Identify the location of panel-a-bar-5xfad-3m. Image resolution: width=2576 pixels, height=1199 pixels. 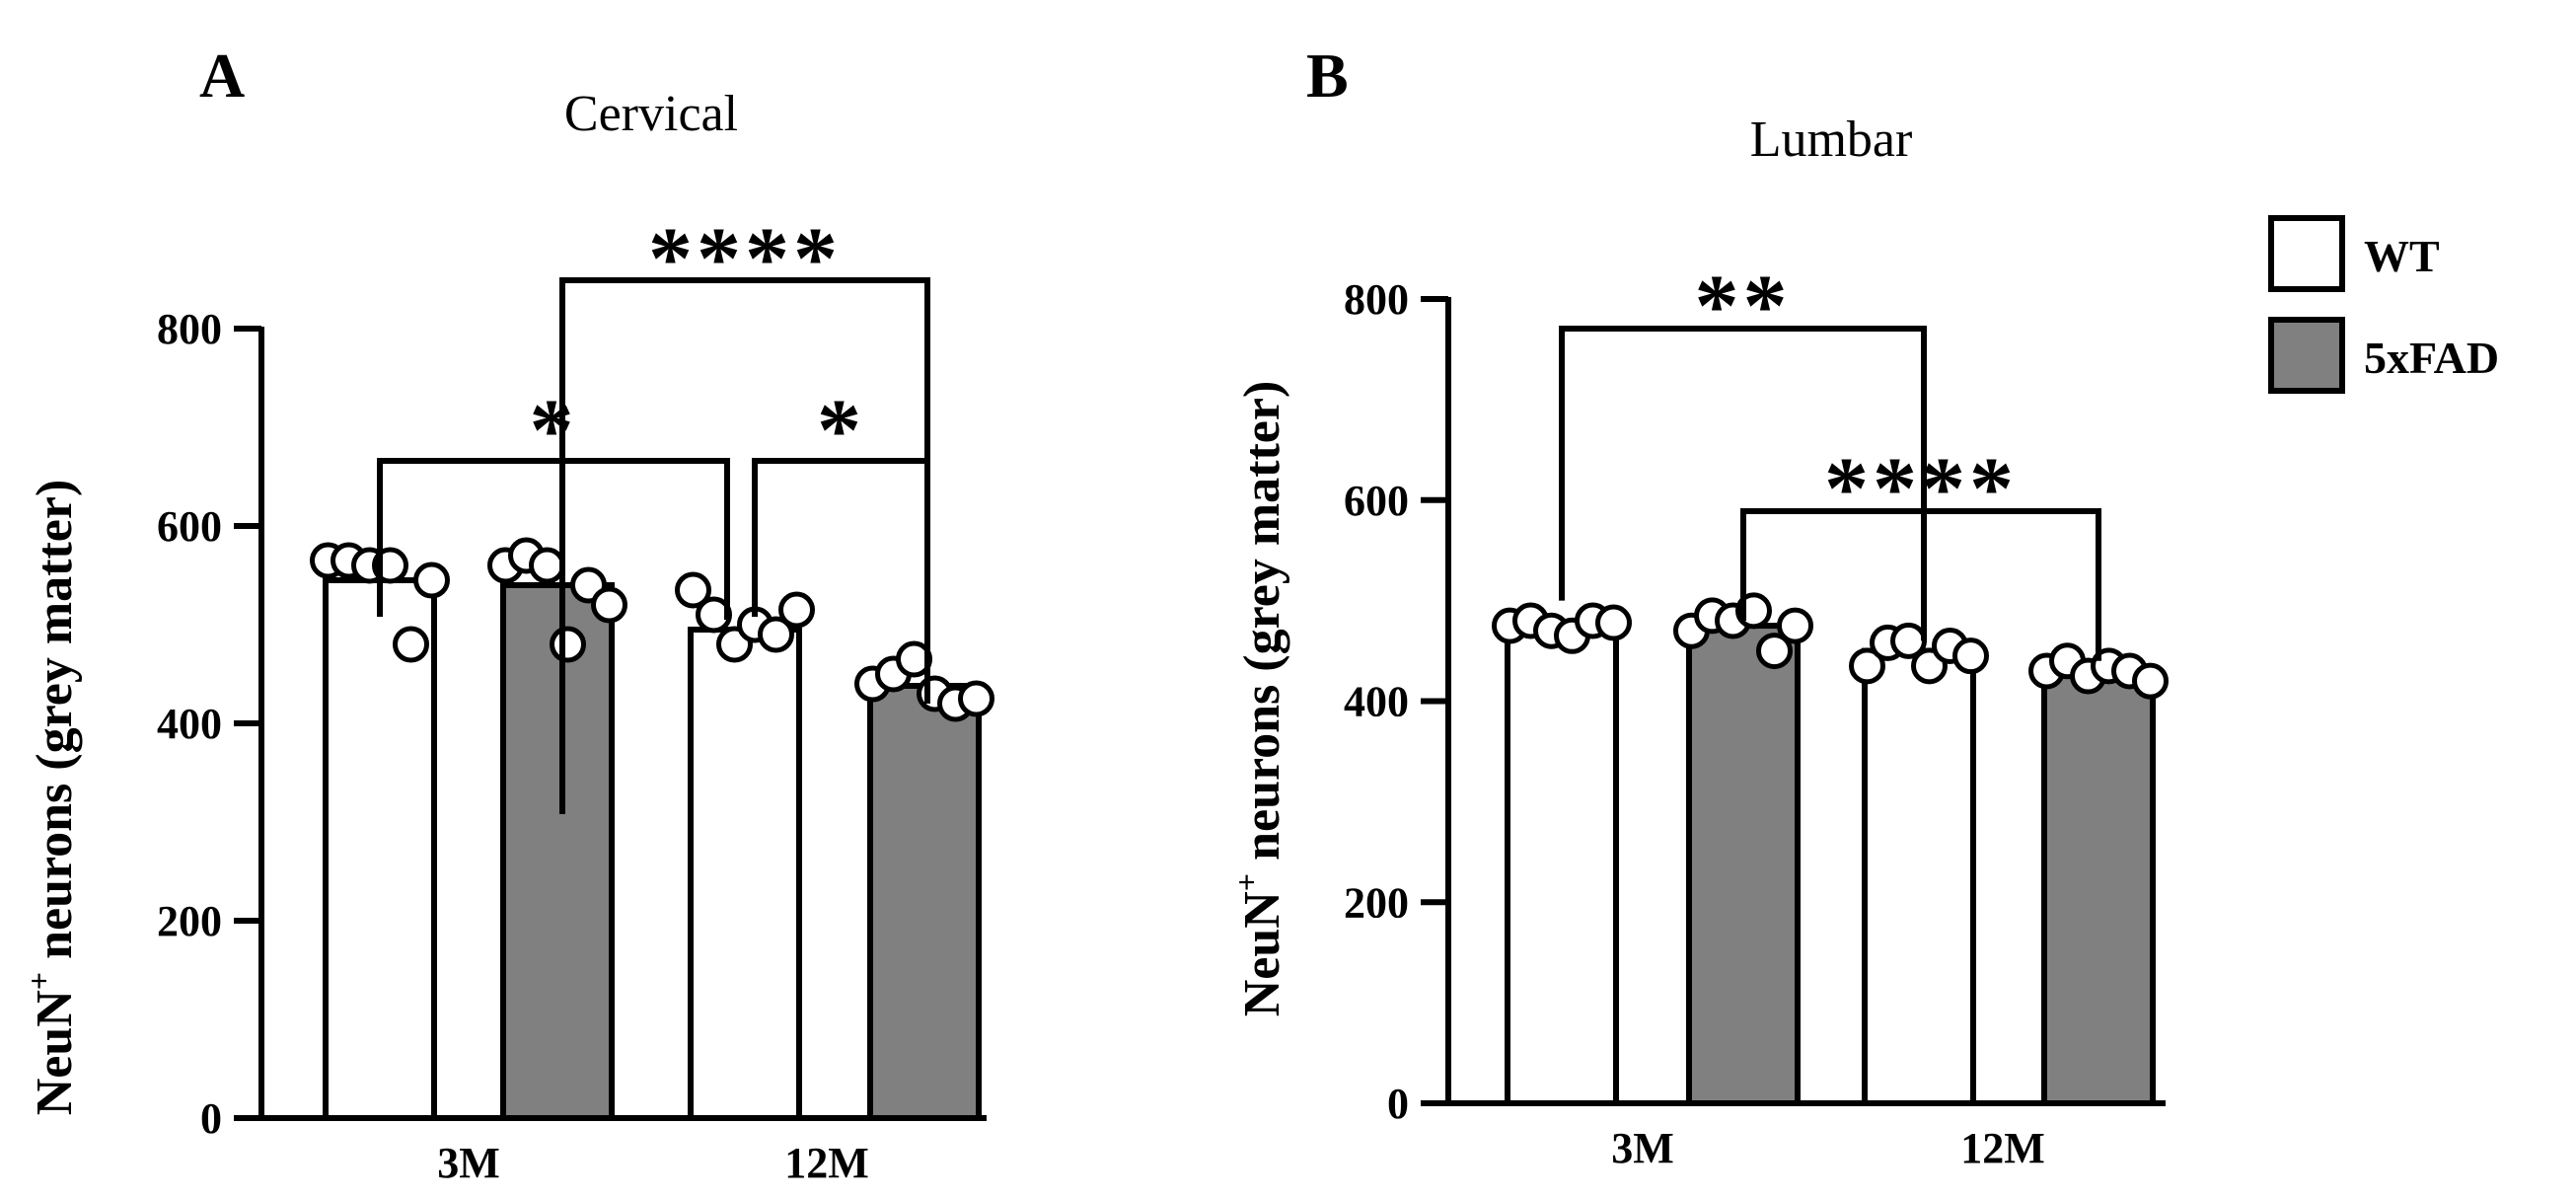
(557, 851).